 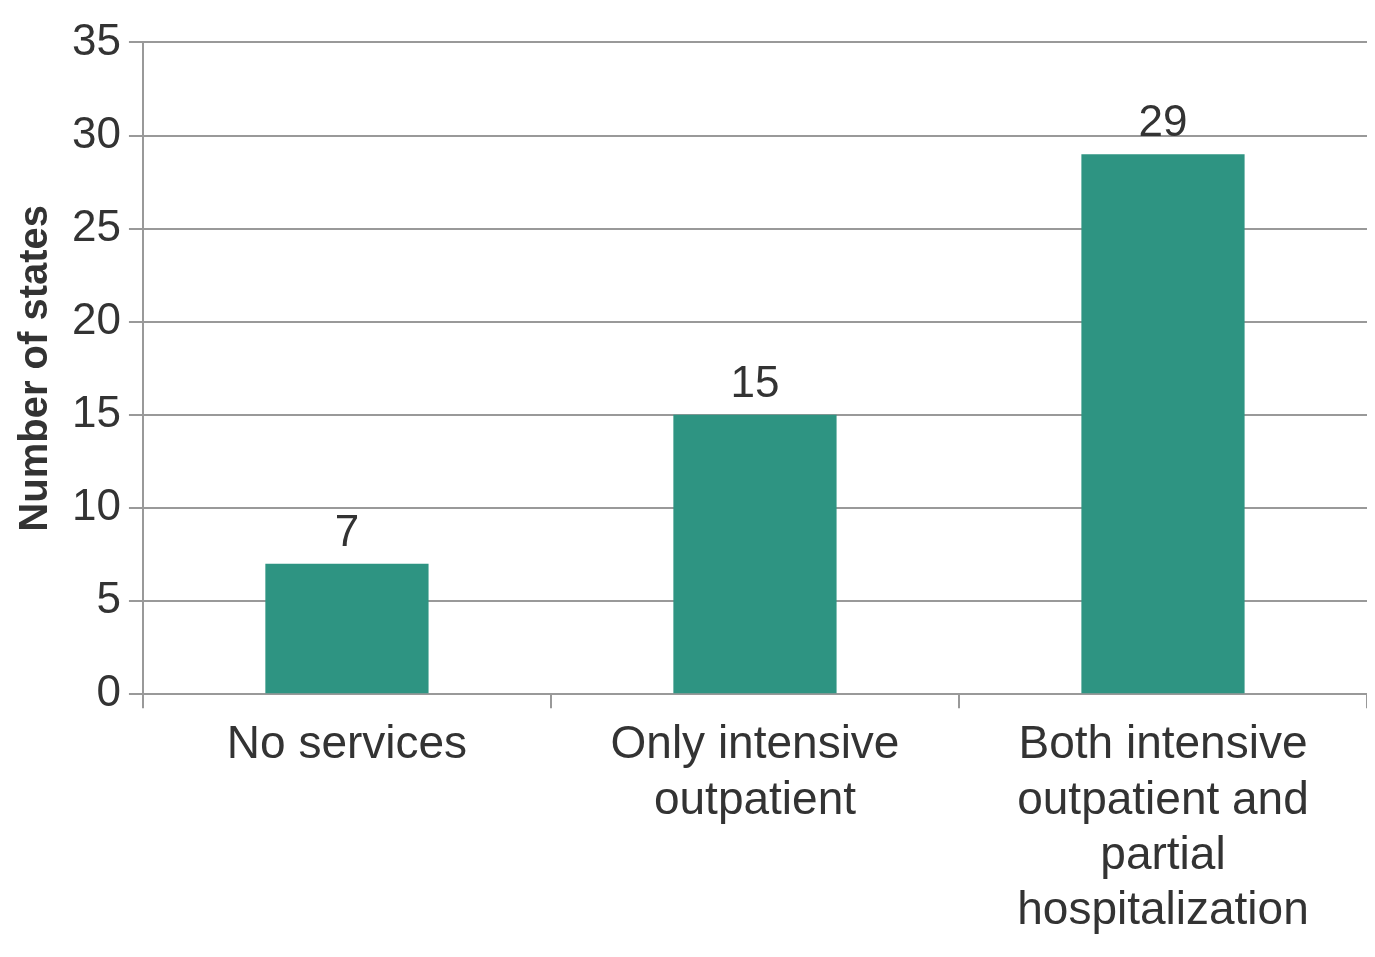 What do you see at coordinates (1163, 825) in the screenshot?
I see `x-tick-label: Both intensive outpatient and partial hospitalization` at bounding box center [1163, 825].